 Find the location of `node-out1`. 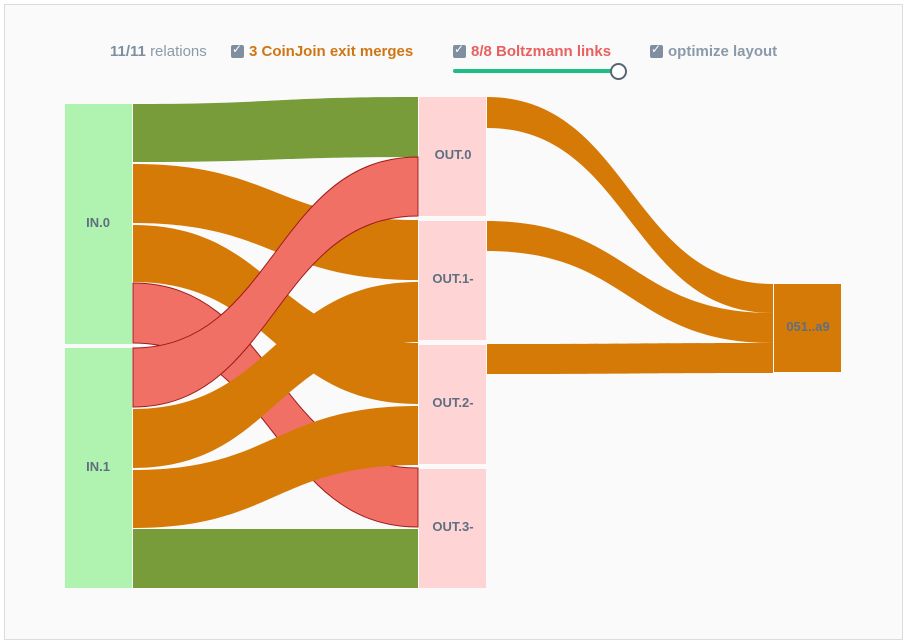

node-out1 is located at coordinates (452, 280).